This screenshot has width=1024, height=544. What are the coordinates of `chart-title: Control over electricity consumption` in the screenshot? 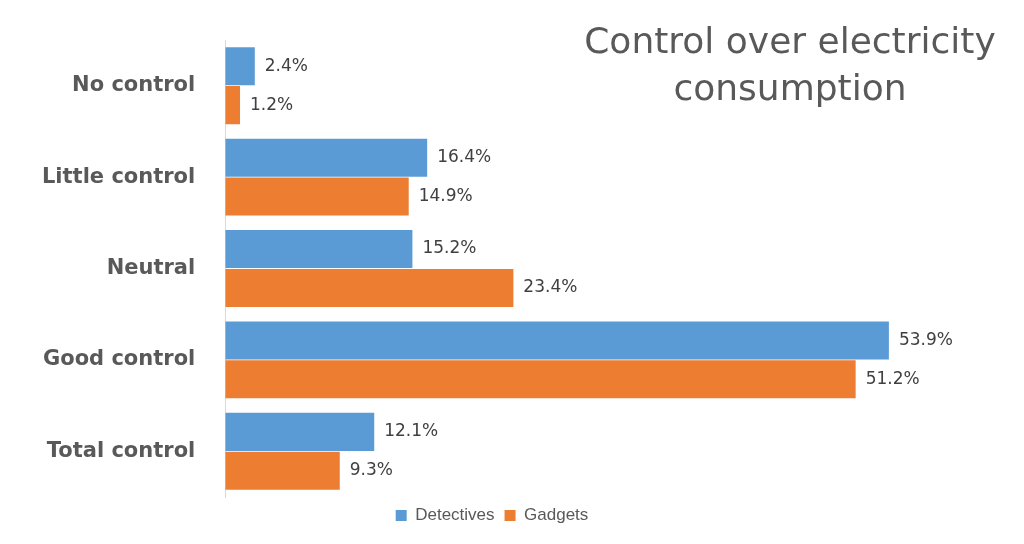 It's located at (790, 64).